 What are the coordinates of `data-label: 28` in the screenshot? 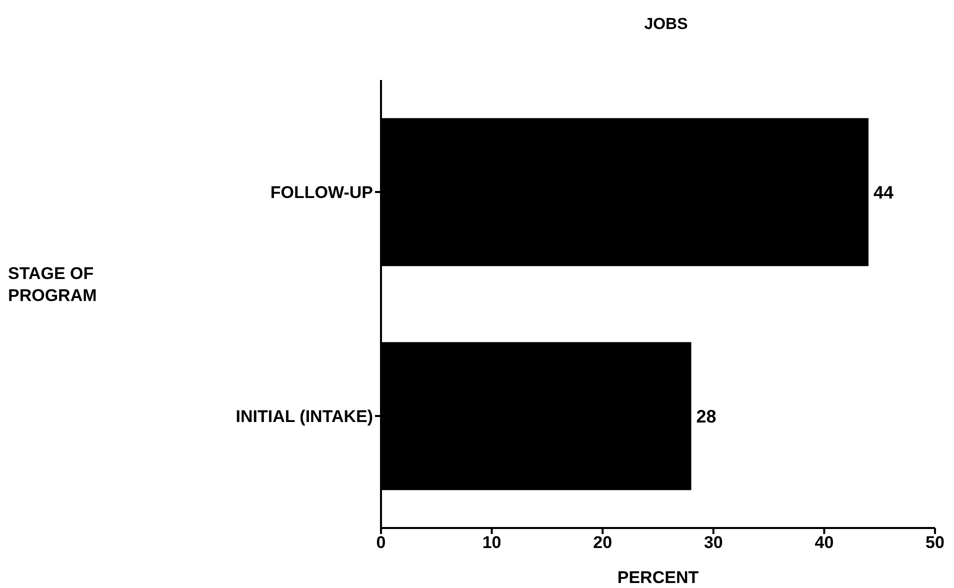 It's located at (706, 416).